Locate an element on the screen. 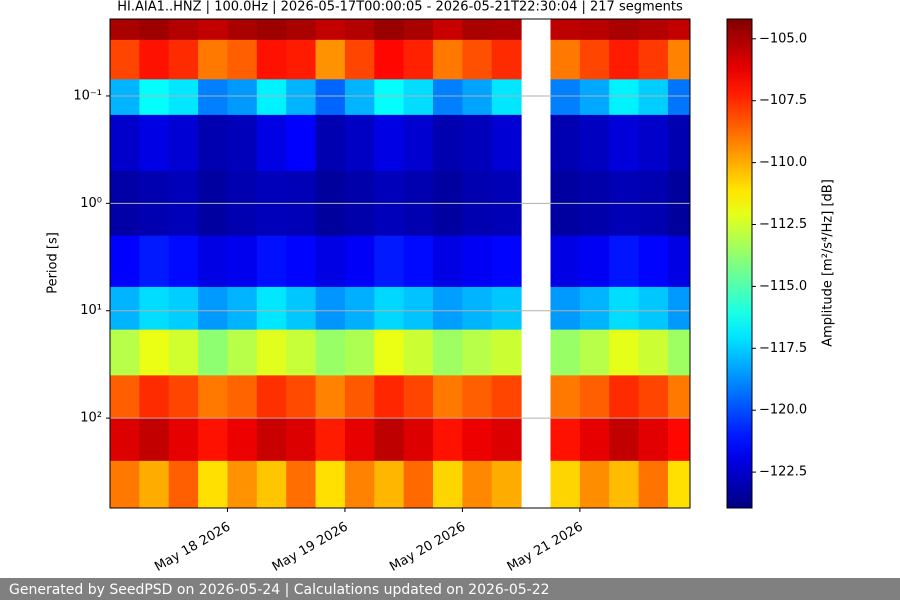  y-tick-label: 10² is located at coordinates (91, 418).